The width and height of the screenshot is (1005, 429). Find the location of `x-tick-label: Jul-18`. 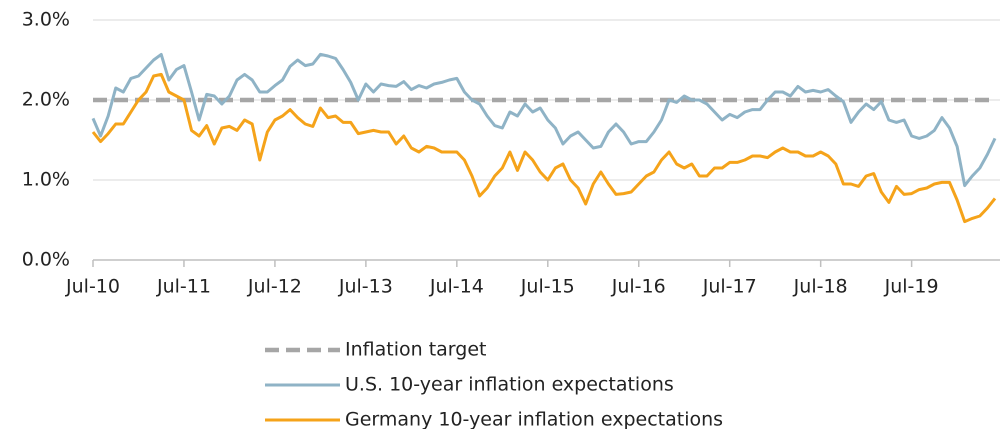

x-tick-label: Jul-18 is located at coordinates (820, 287).